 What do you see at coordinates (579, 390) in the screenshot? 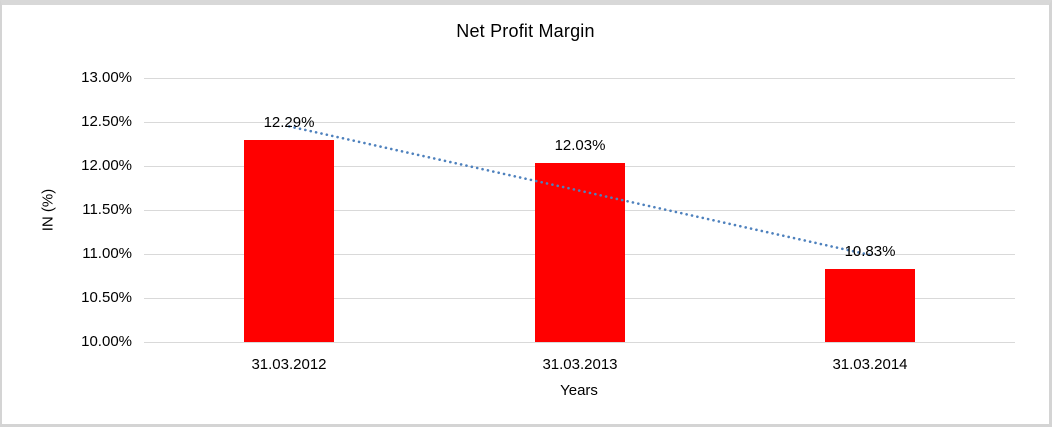
I see `x-axis-title: Years` at bounding box center [579, 390].